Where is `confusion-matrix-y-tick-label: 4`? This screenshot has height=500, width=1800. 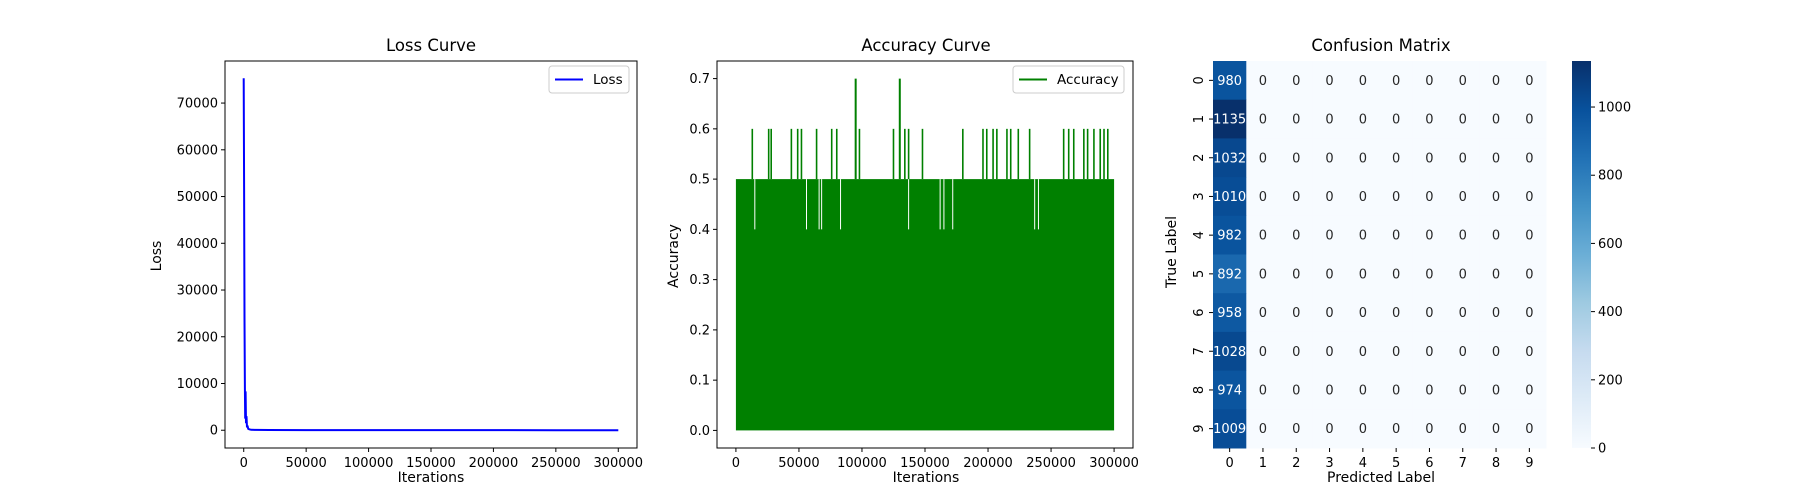 confusion-matrix-y-tick-label: 4 is located at coordinates (1199, 235).